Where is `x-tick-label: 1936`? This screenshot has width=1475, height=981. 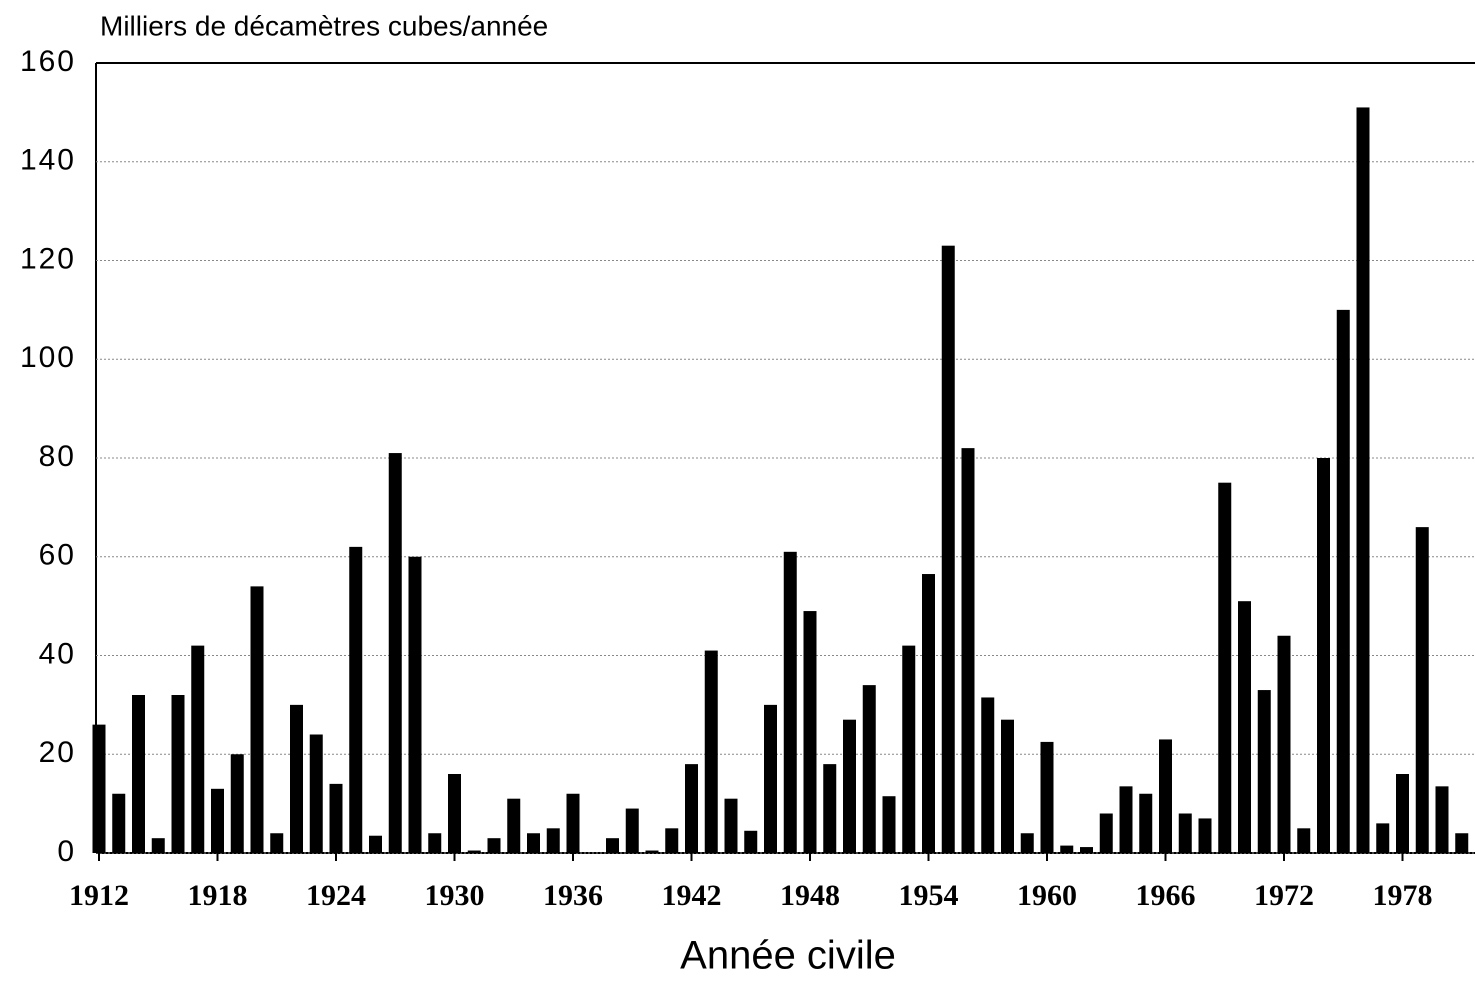
x-tick-label: 1936 is located at coordinates (573, 895).